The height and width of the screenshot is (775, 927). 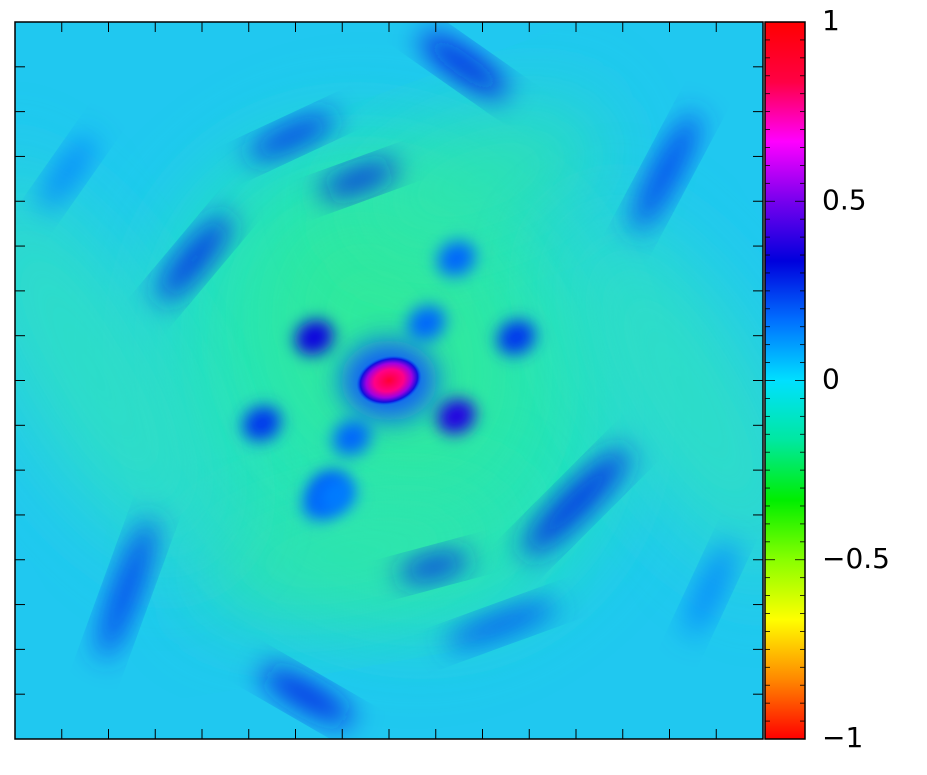 What do you see at coordinates (844, 199) in the screenshot?
I see `colorbar-label-1: 0.5` at bounding box center [844, 199].